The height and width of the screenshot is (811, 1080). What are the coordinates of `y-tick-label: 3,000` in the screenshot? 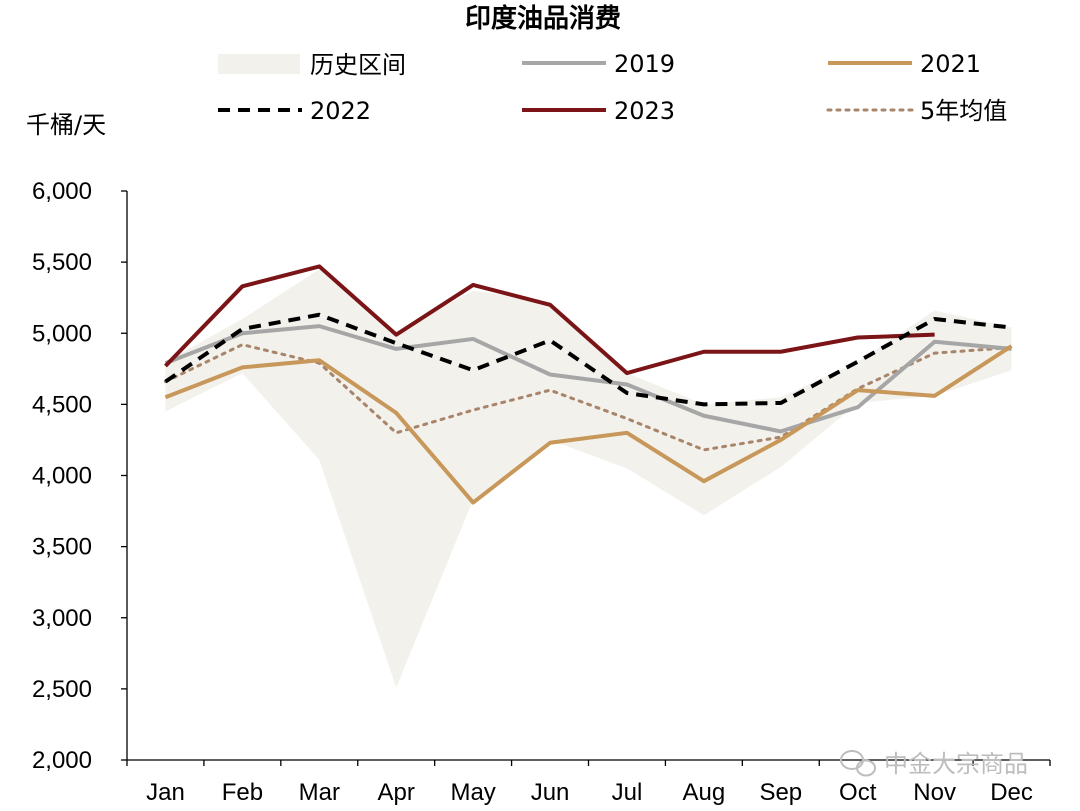 It's located at (62, 618).